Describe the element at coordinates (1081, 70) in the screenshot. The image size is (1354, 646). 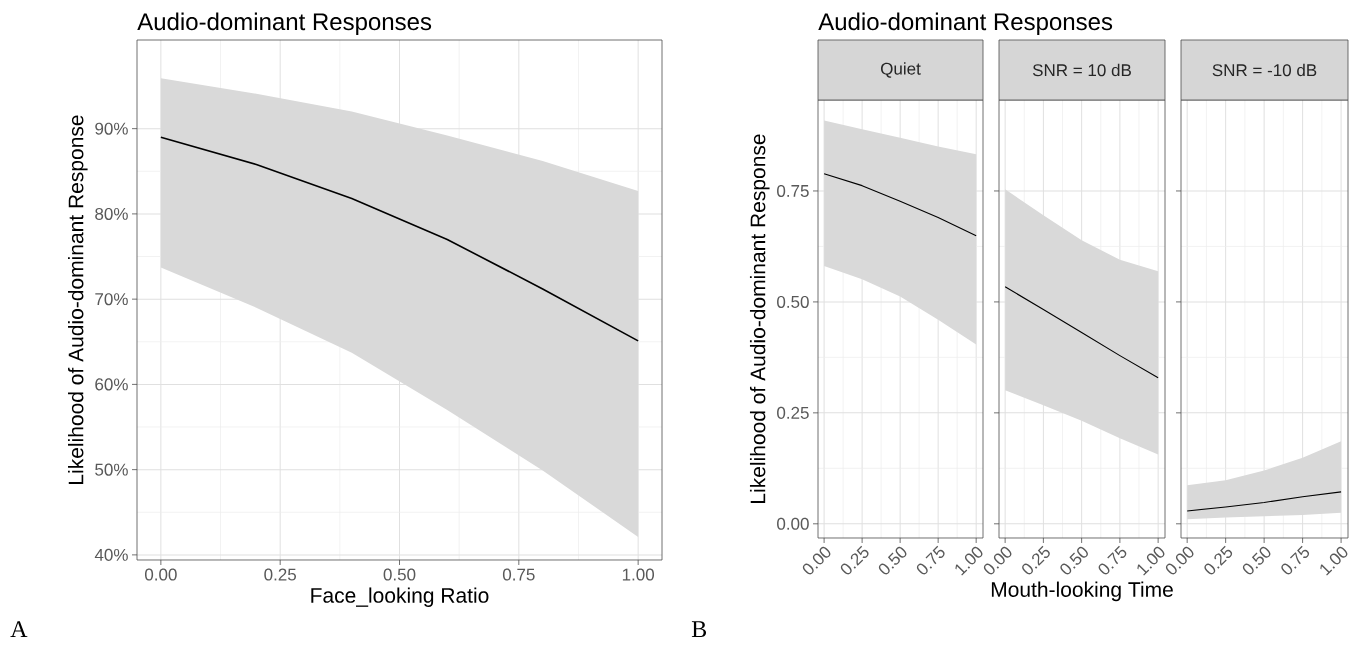
I see `chart-subtitle: SNR = 10 dB` at that location.